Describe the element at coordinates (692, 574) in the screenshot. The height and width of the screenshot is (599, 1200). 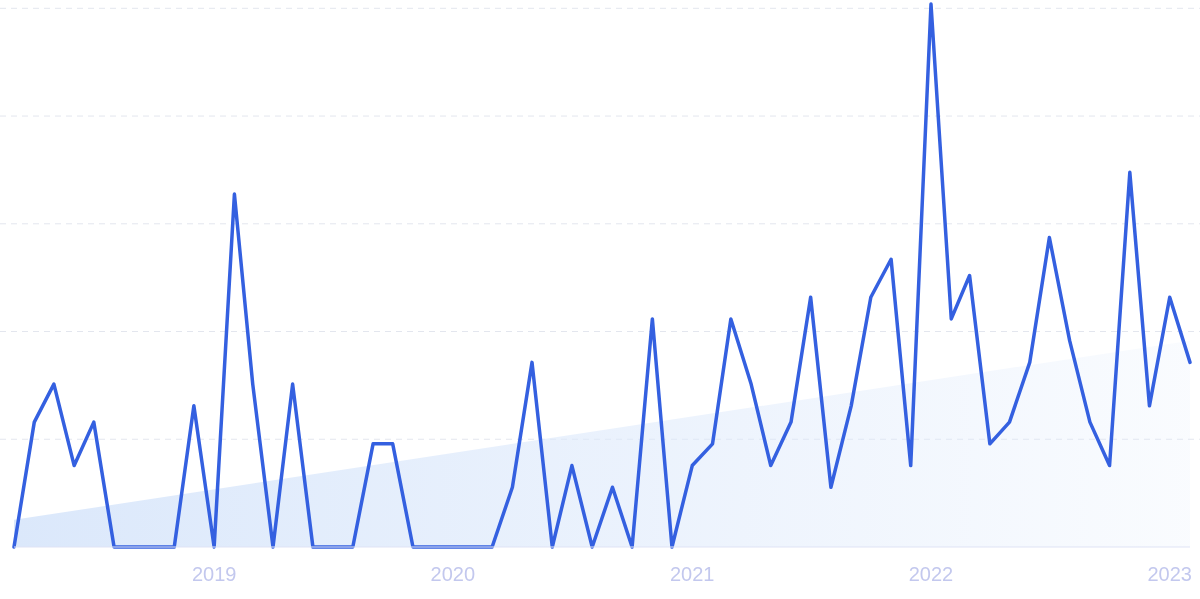
I see `x-tick-label: 2021` at that location.